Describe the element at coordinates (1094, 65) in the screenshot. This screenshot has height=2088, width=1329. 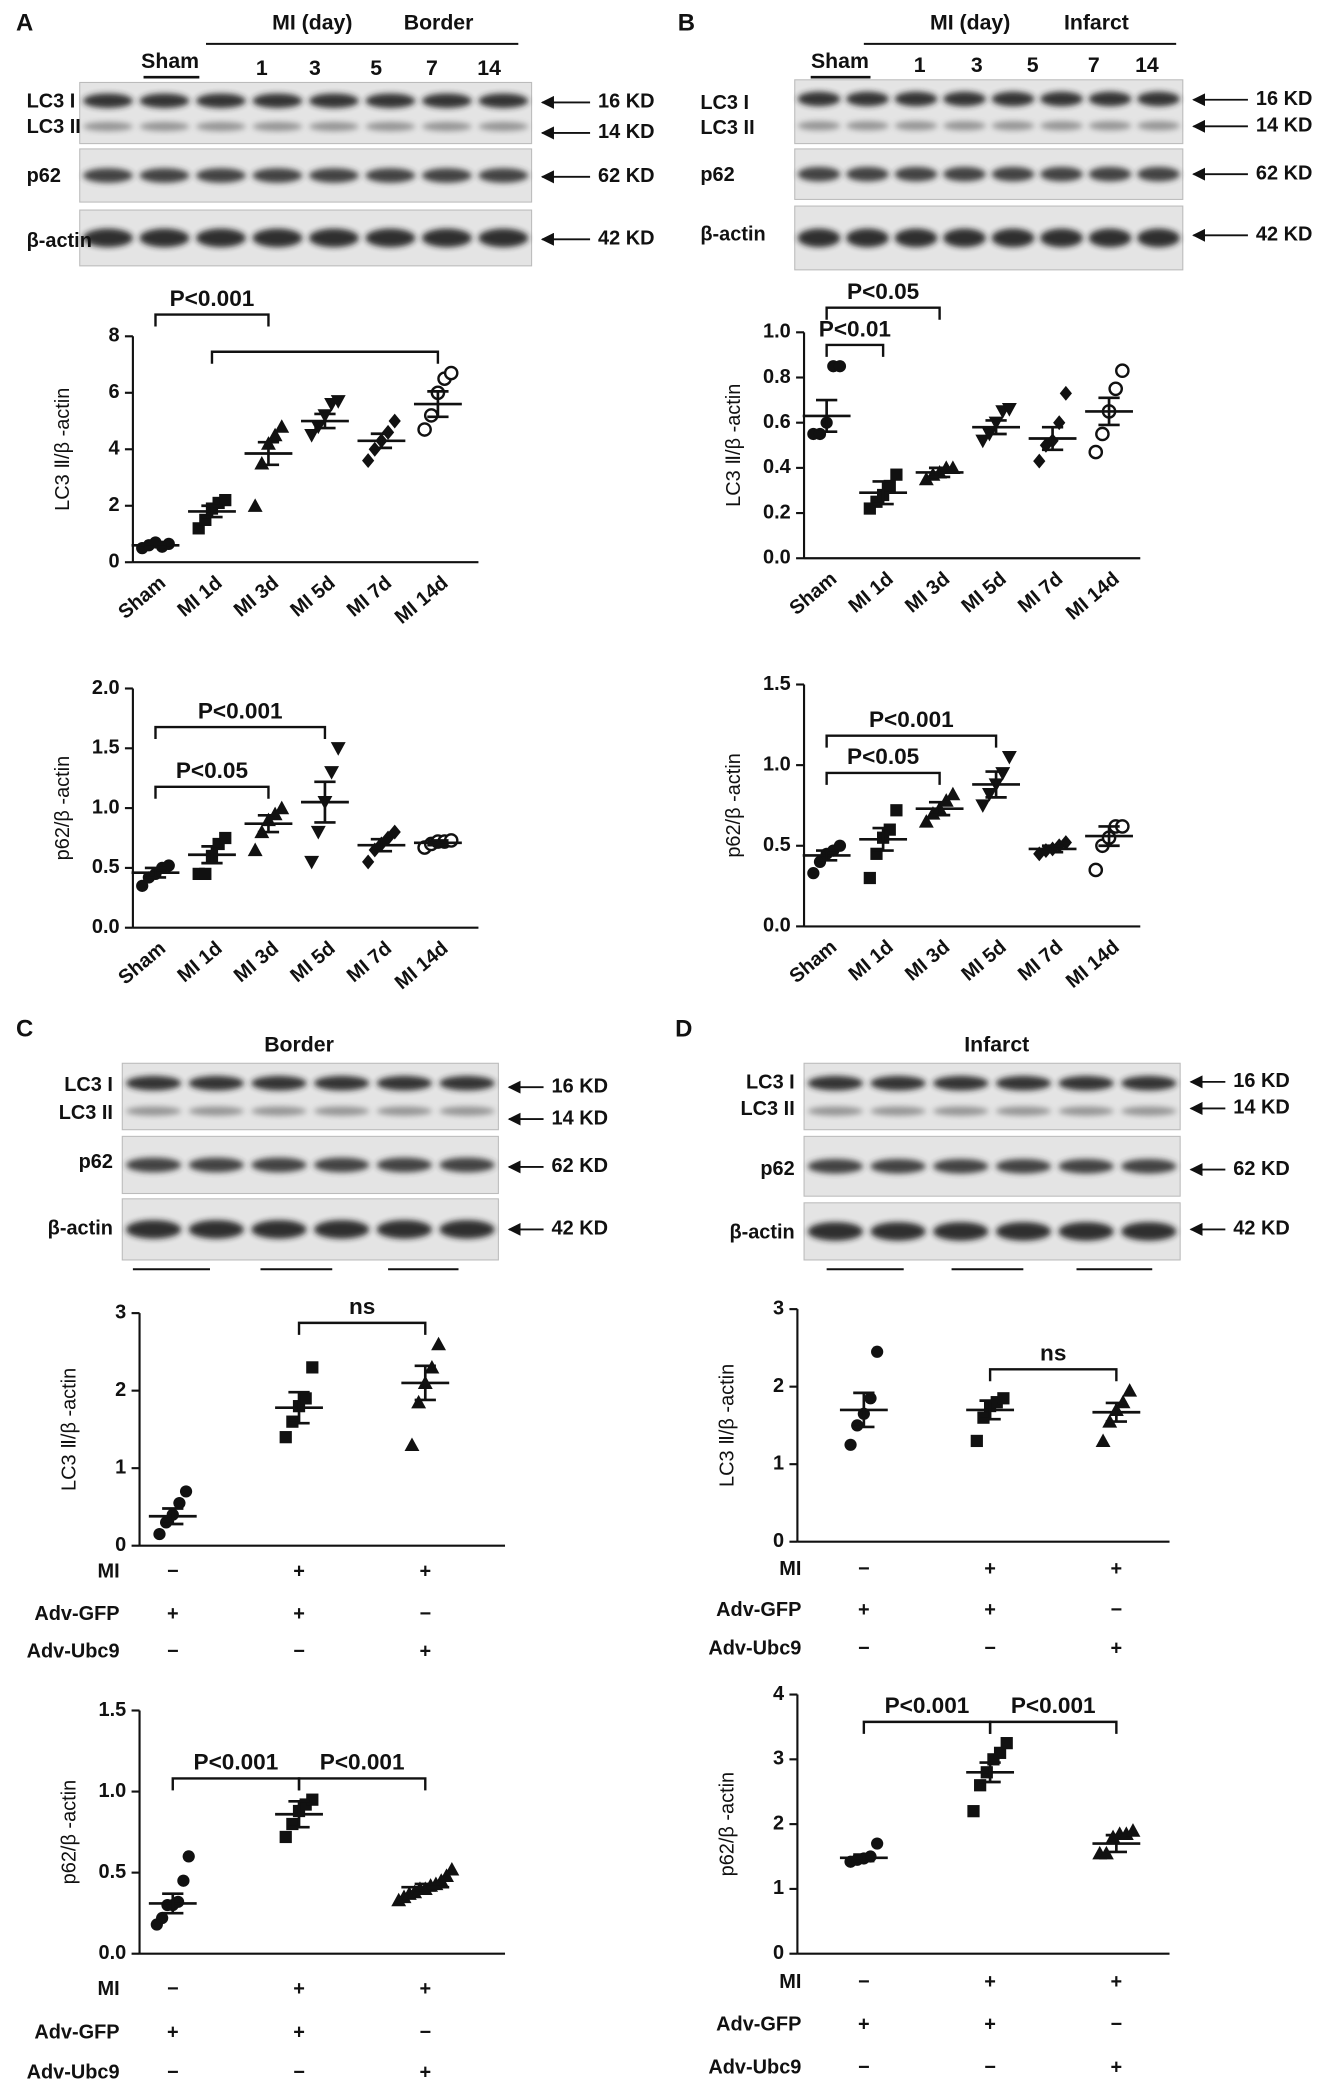
I see `lane-label: 7` at that location.